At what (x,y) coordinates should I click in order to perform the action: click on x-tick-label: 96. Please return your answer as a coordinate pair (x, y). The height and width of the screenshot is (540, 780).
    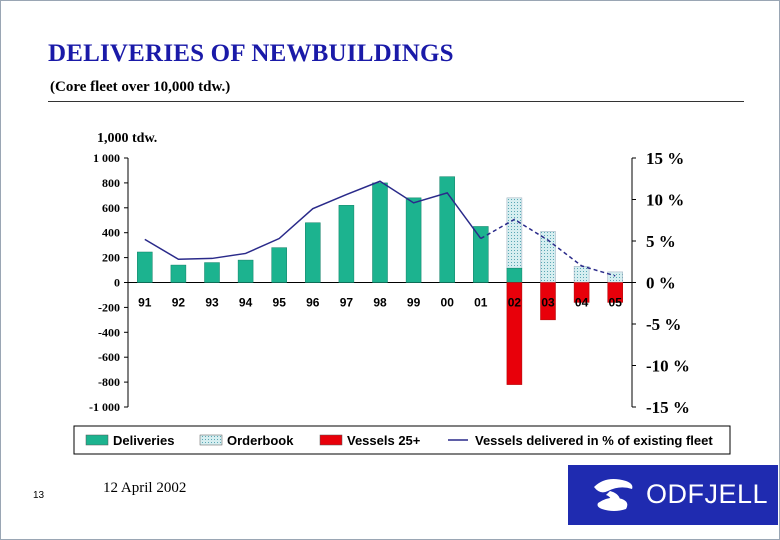
    Looking at the image, I should click on (313, 303).